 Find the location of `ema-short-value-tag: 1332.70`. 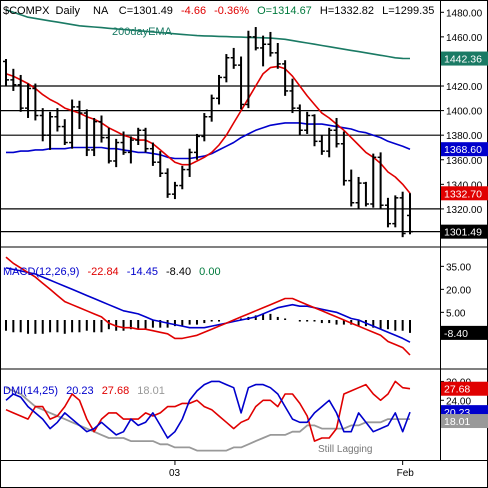

ema-short-value-tag: 1332.70 is located at coordinates (463, 194).